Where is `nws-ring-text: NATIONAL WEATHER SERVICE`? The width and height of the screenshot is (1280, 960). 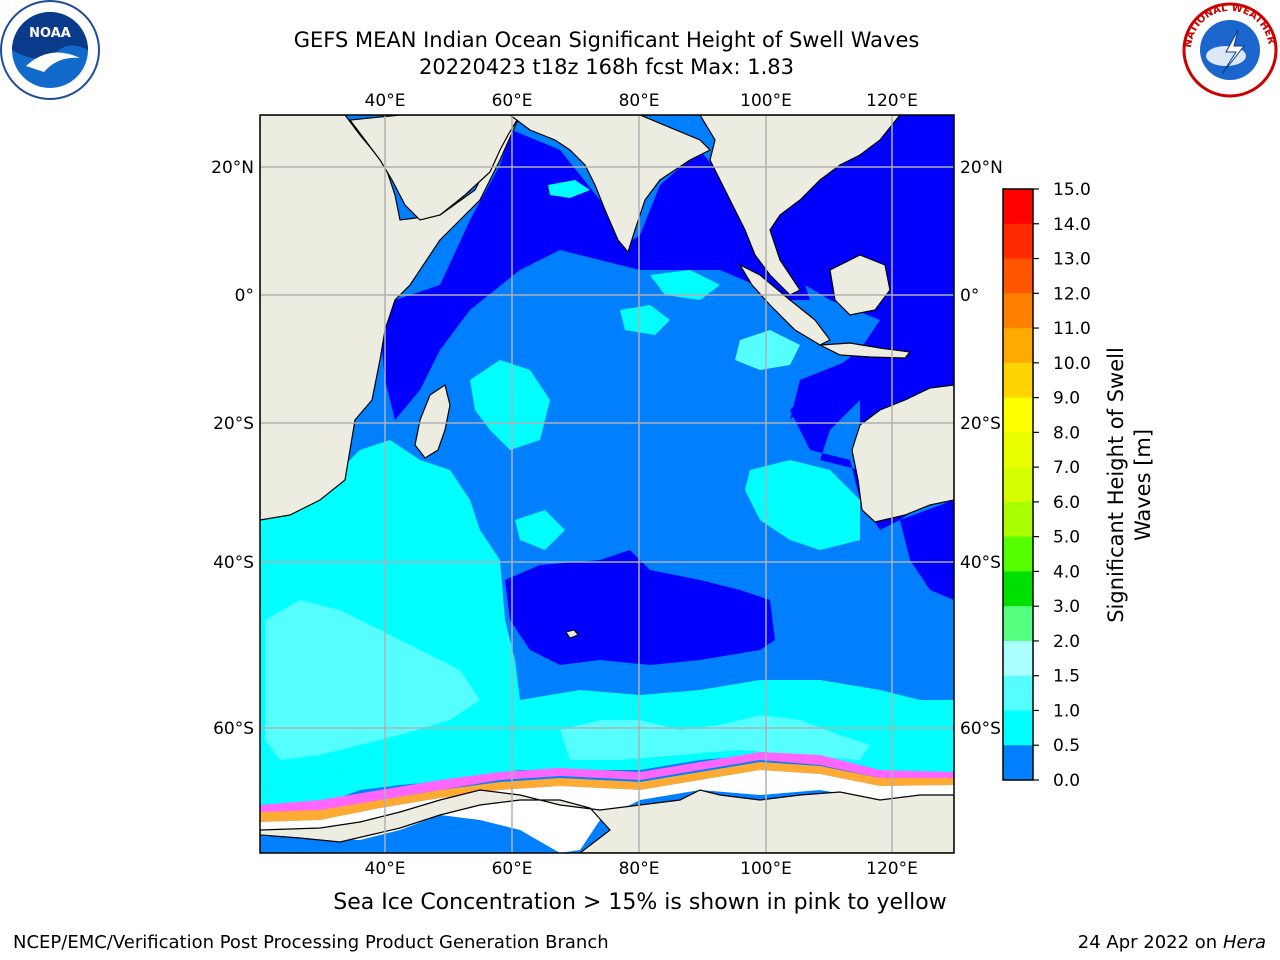
nws-ring-text: NATIONAL WEATHER SERVICE is located at coordinates (638, 24).